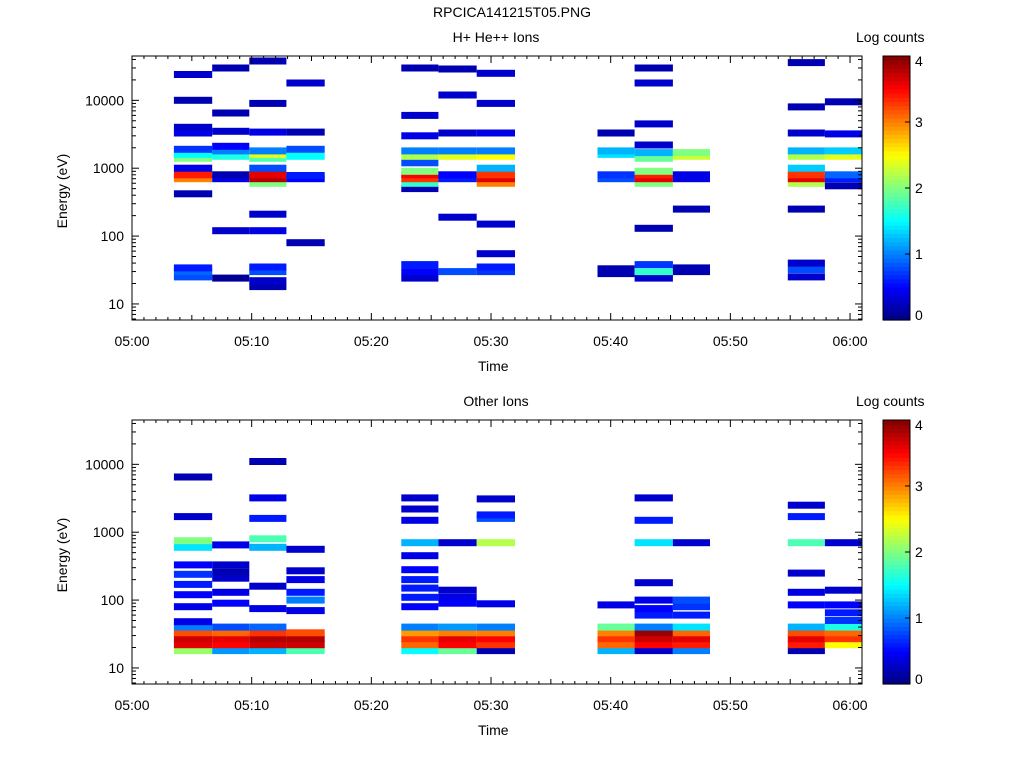 The height and width of the screenshot is (768, 1024). Describe the element at coordinates (902, 188) in the screenshot. I see `panel-1-colorbar: 0 1 2 3 4` at that location.